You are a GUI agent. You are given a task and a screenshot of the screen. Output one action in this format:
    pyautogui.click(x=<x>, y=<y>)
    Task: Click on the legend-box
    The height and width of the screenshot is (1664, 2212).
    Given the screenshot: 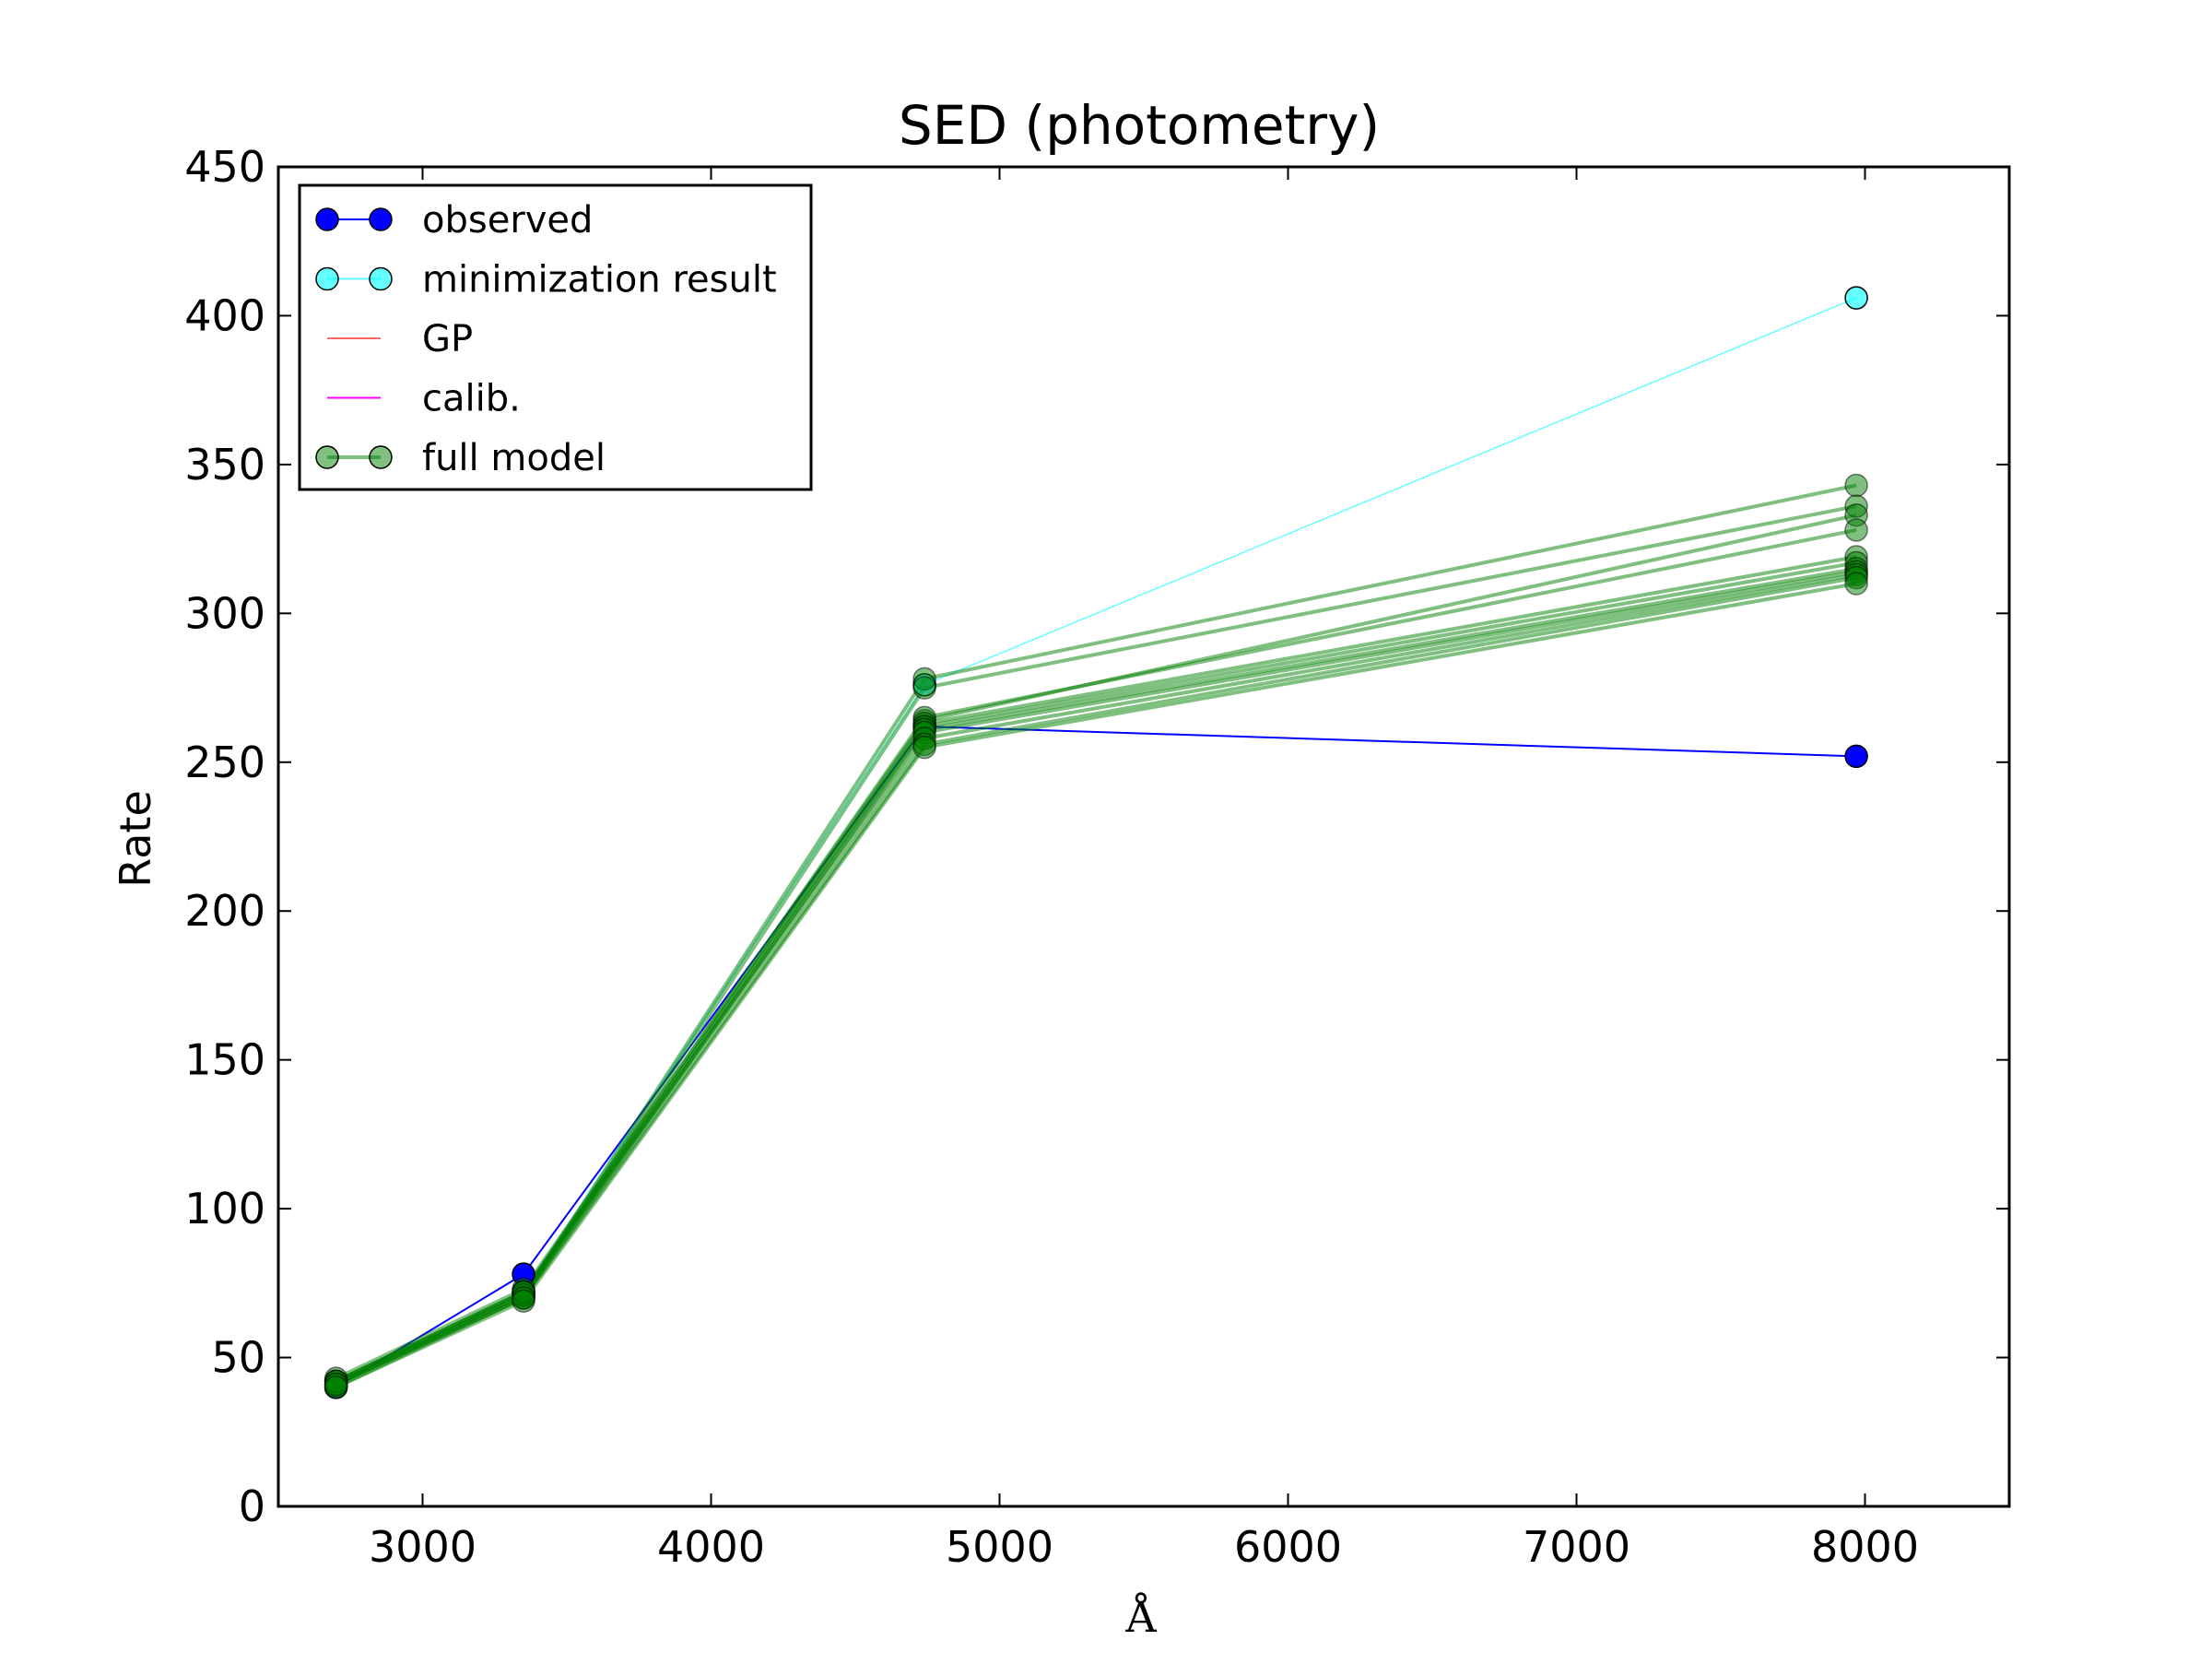 What is the action you would take?
    pyautogui.click(x=555, y=337)
    